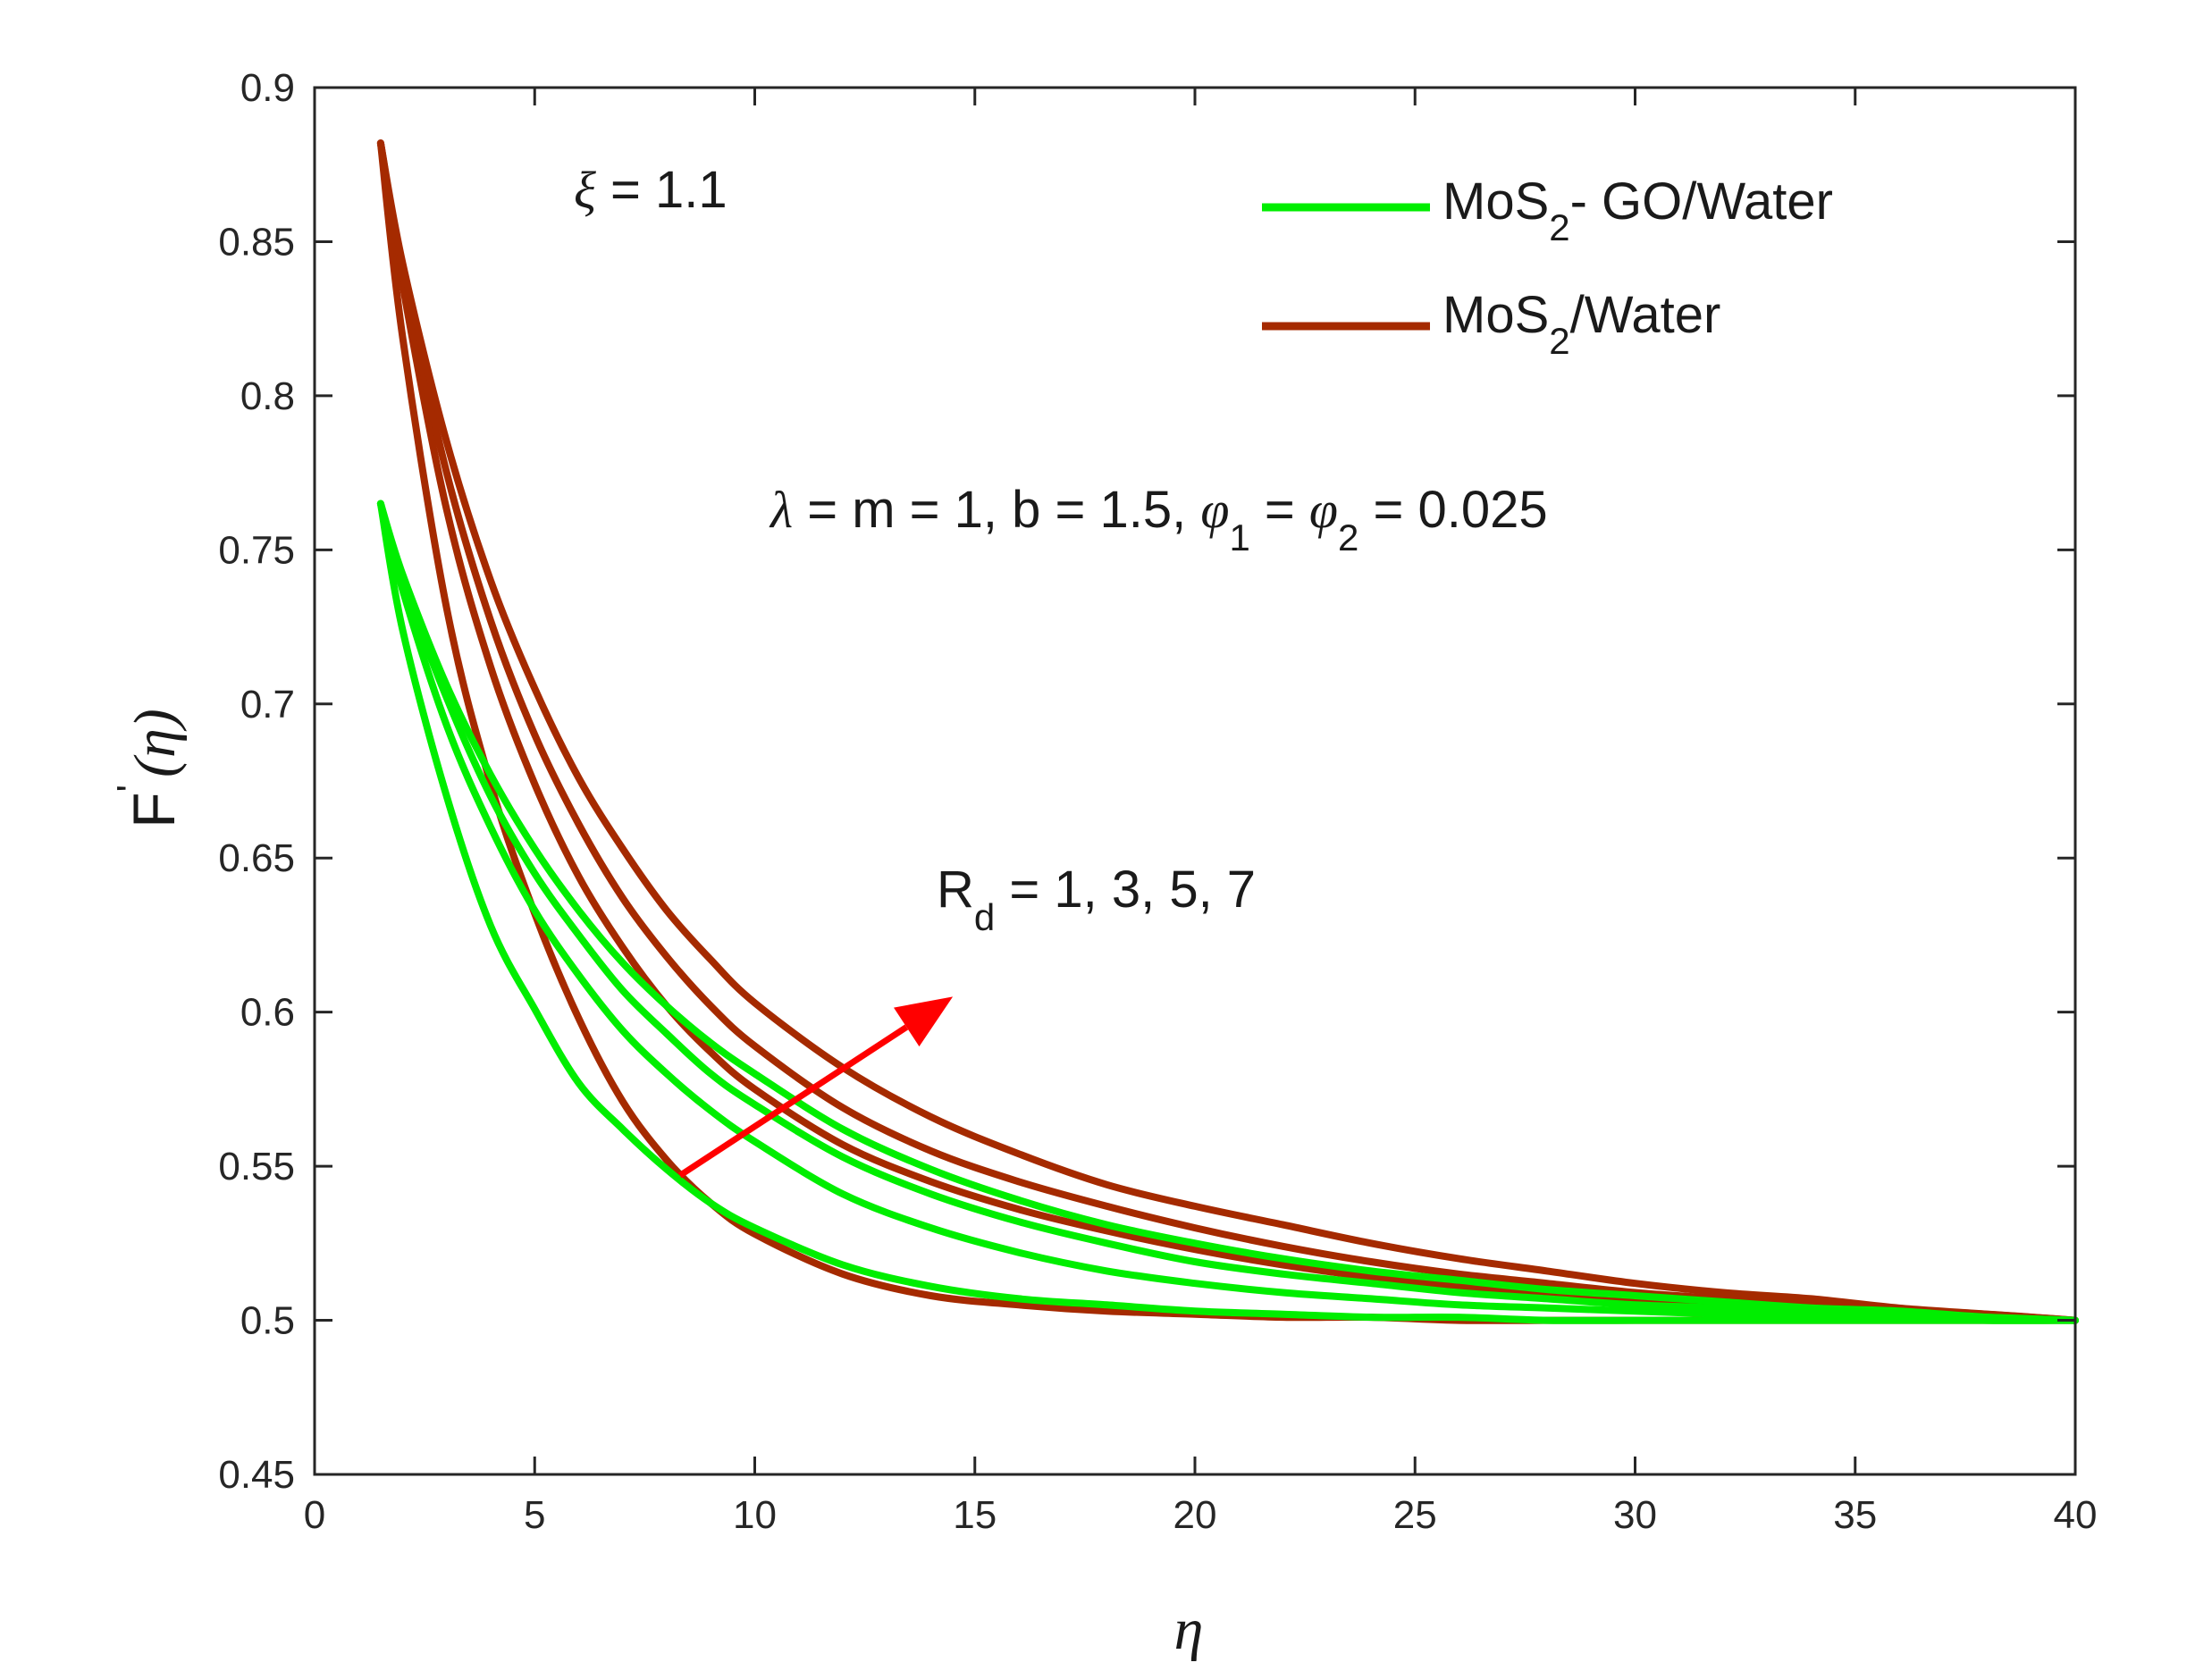  What do you see at coordinates (1279, 510) in the screenshot?
I see `params-text-2: =` at bounding box center [1279, 510].